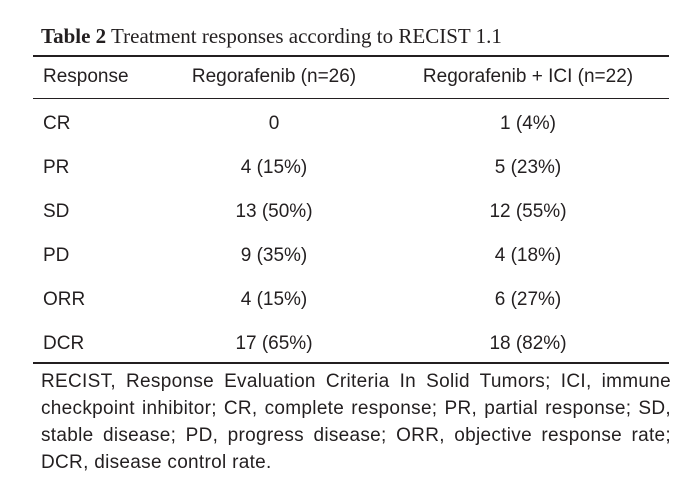  I want to click on table-bottom-rule, so click(351, 363).